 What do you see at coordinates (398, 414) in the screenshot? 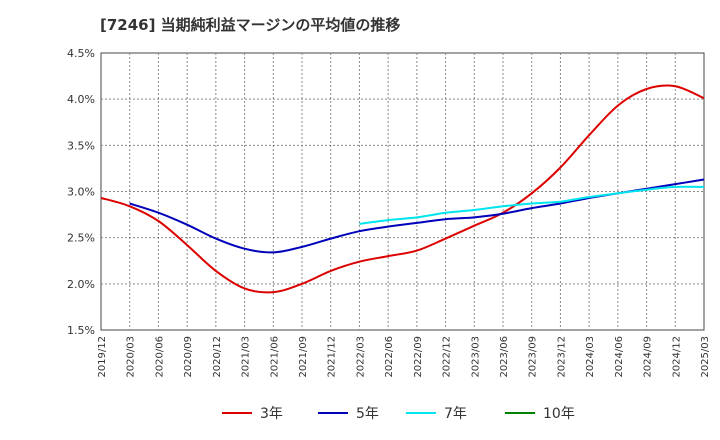
I see `legend: 3年 5年 7年 10年` at bounding box center [398, 414].